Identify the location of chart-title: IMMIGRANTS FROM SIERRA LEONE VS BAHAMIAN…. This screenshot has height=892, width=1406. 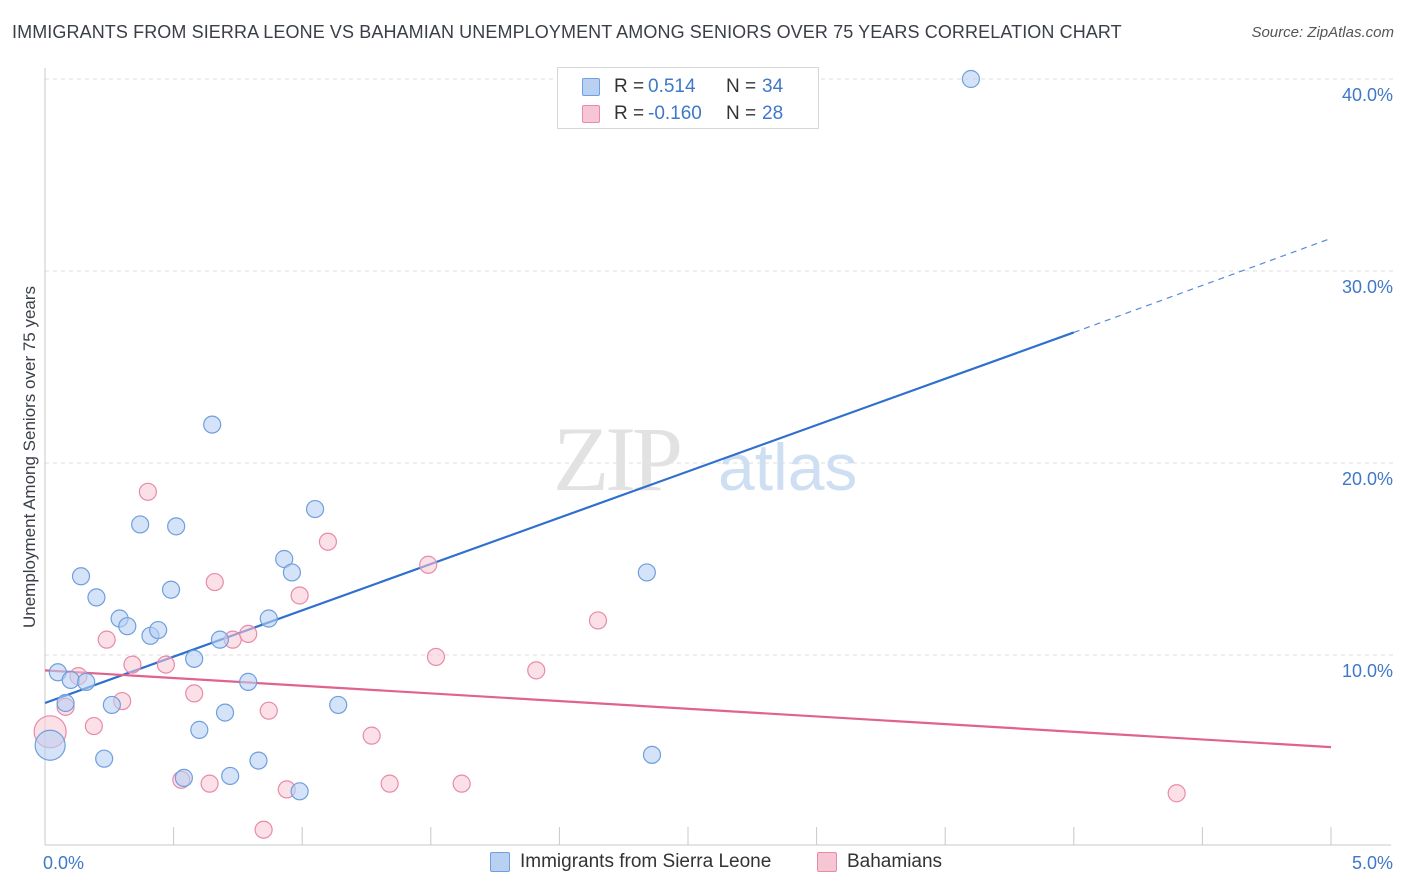
(567, 32).